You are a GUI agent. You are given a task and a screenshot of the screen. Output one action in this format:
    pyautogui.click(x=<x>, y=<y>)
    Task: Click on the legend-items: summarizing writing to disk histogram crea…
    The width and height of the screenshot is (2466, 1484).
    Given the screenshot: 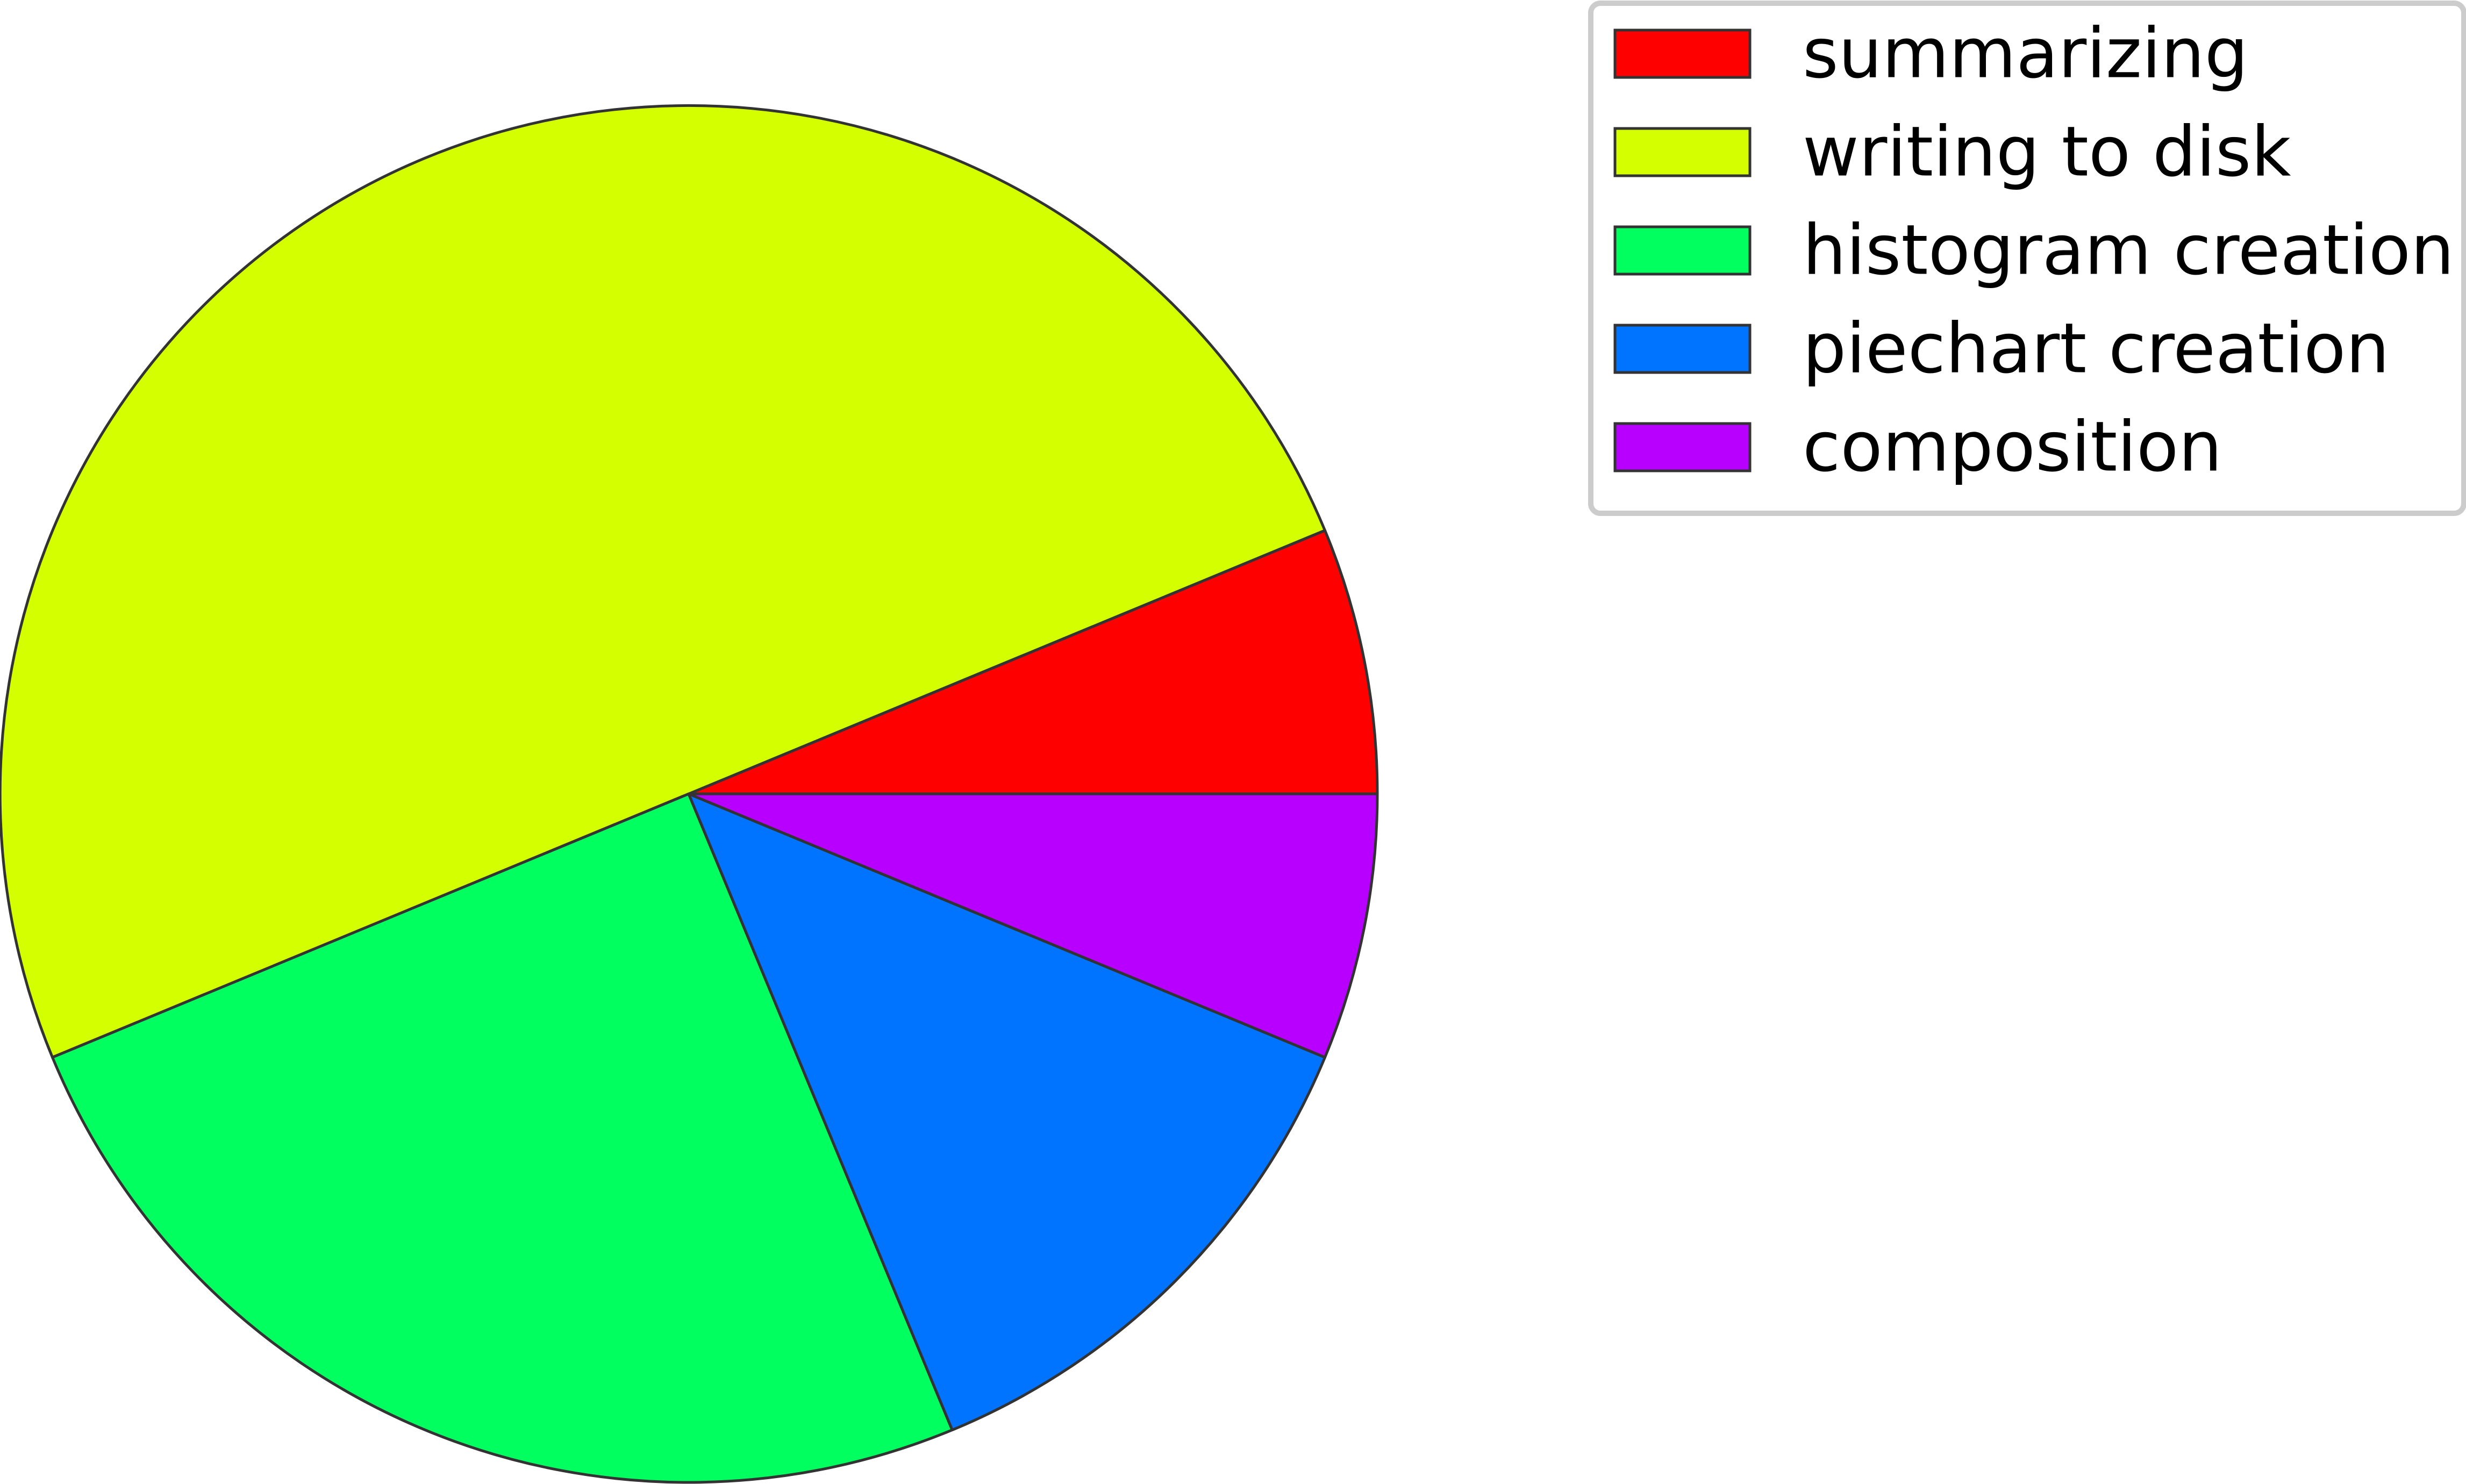 What is the action you would take?
    pyautogui.click(x=2034, y=251)
    